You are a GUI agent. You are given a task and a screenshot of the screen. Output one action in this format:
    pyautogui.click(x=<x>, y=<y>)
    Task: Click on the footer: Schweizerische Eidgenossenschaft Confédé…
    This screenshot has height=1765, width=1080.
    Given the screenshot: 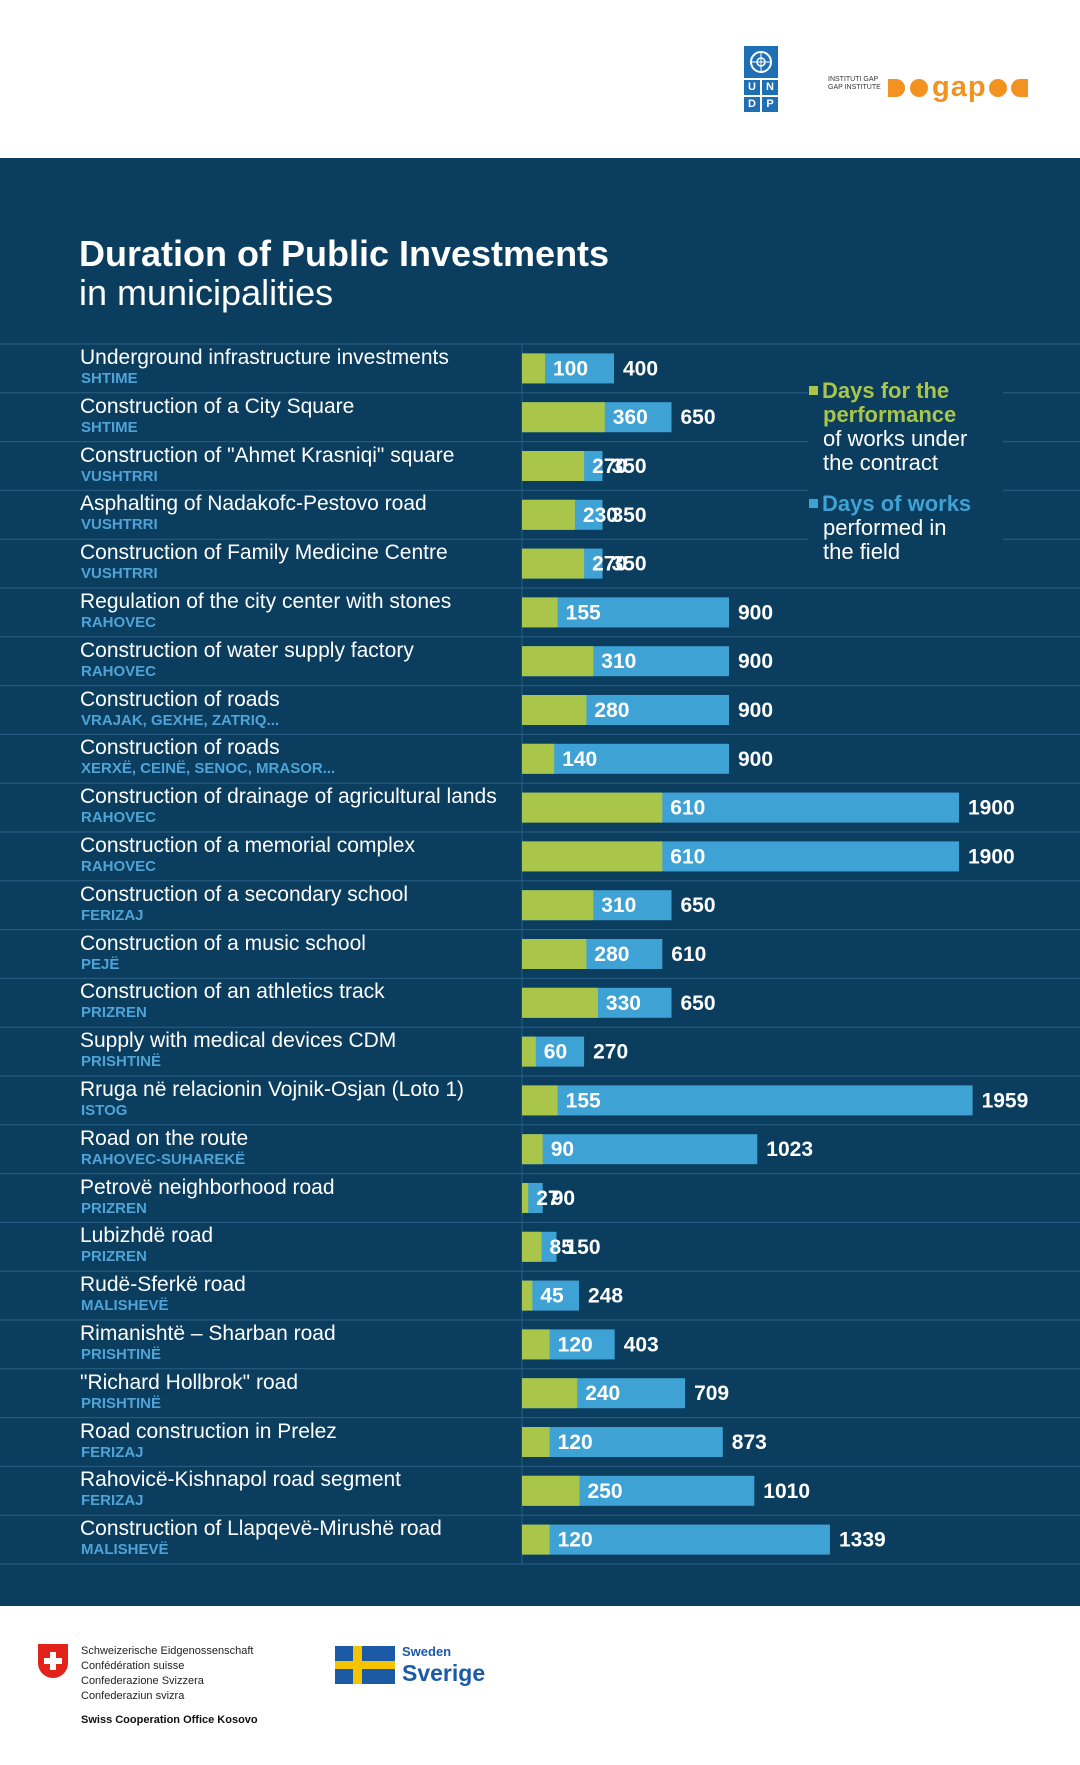 What is the action you would take?
    pyautogui.click(x=540, y=1685)
    